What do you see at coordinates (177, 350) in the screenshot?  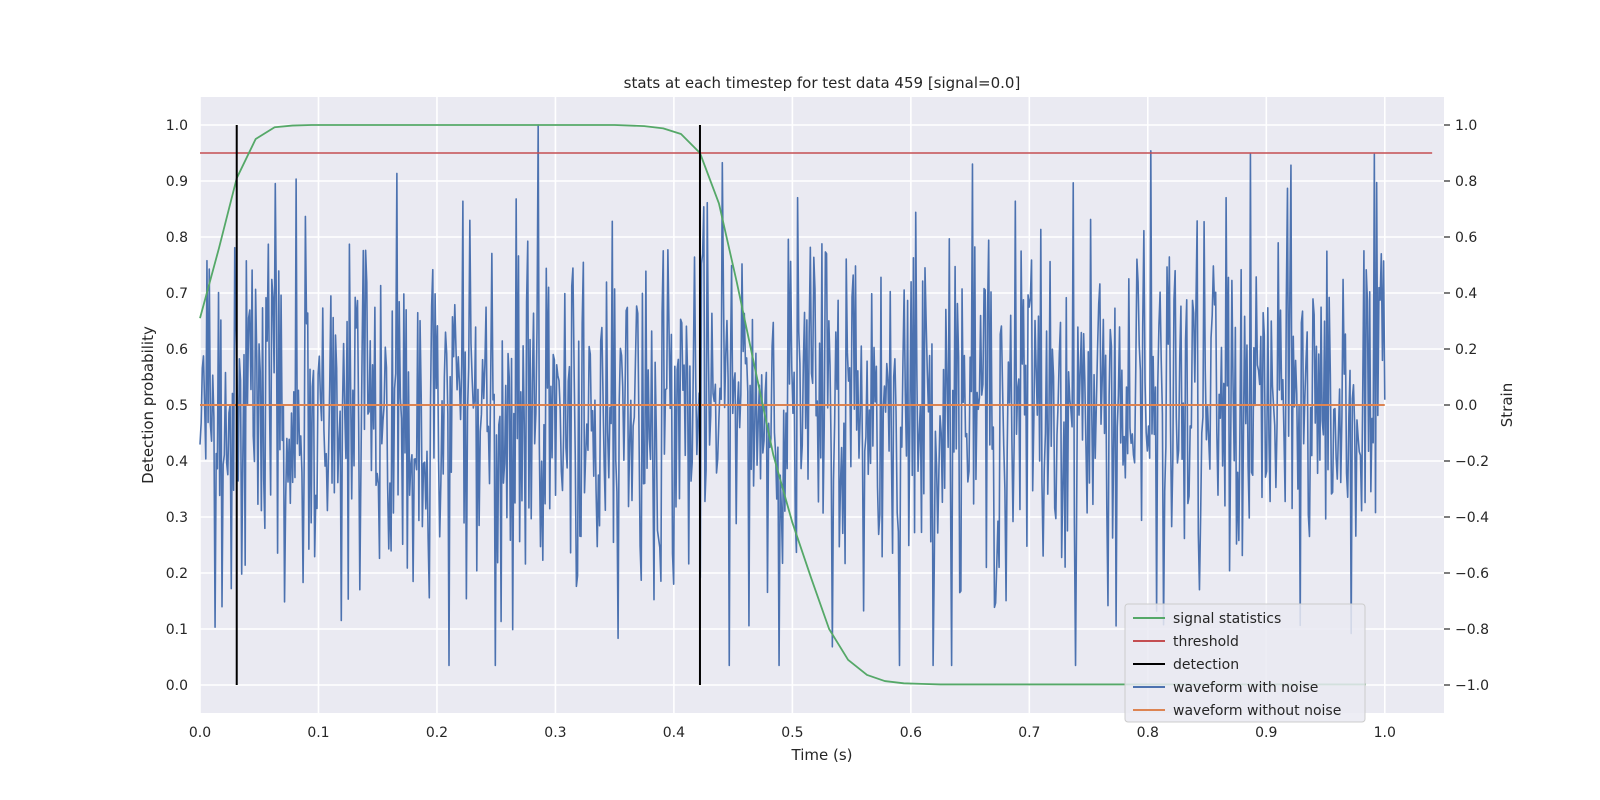 I see `y-tick-label-left: 0.6` at bounding box center [177, 350].